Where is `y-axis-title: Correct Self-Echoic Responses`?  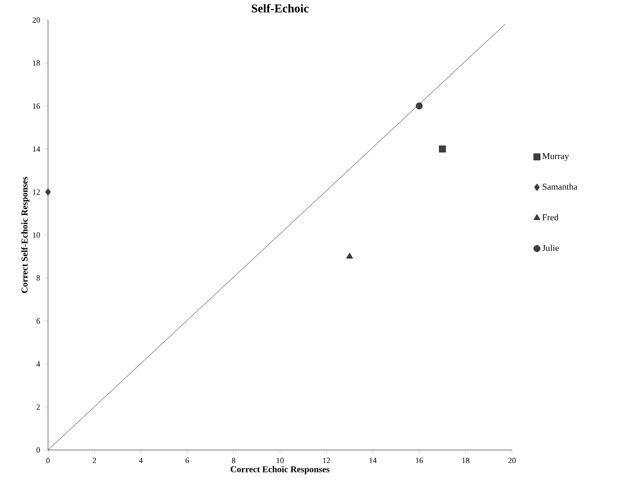 y-axis-title: Correct Self-Echoic Responses is located at coordinates (25, 234).